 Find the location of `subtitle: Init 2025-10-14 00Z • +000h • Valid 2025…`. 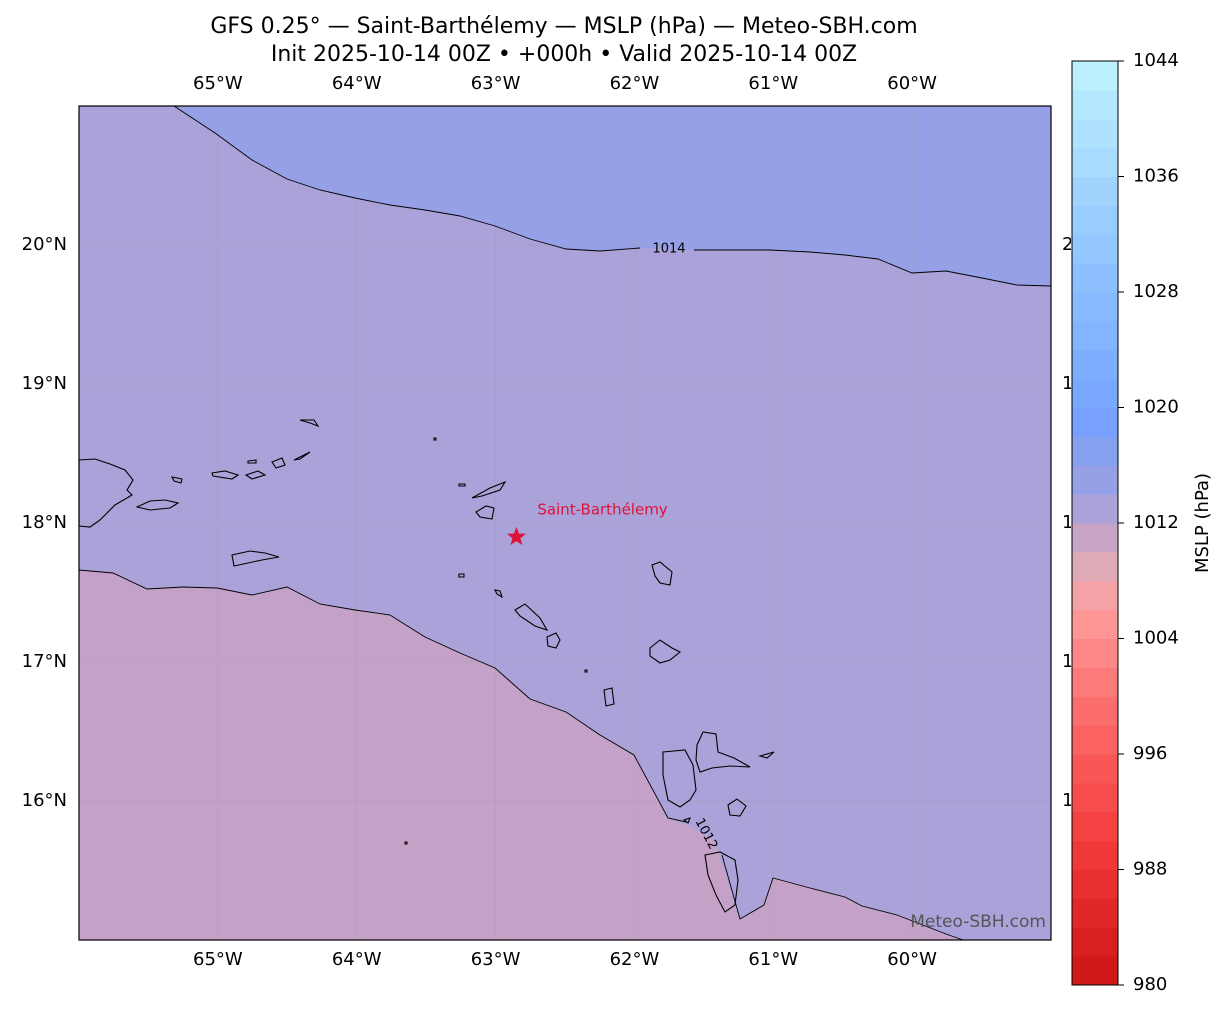

subtitle: Init 2025-10-14 00Z • +000h • Valid 2025… is located at coordinates (564, 54).